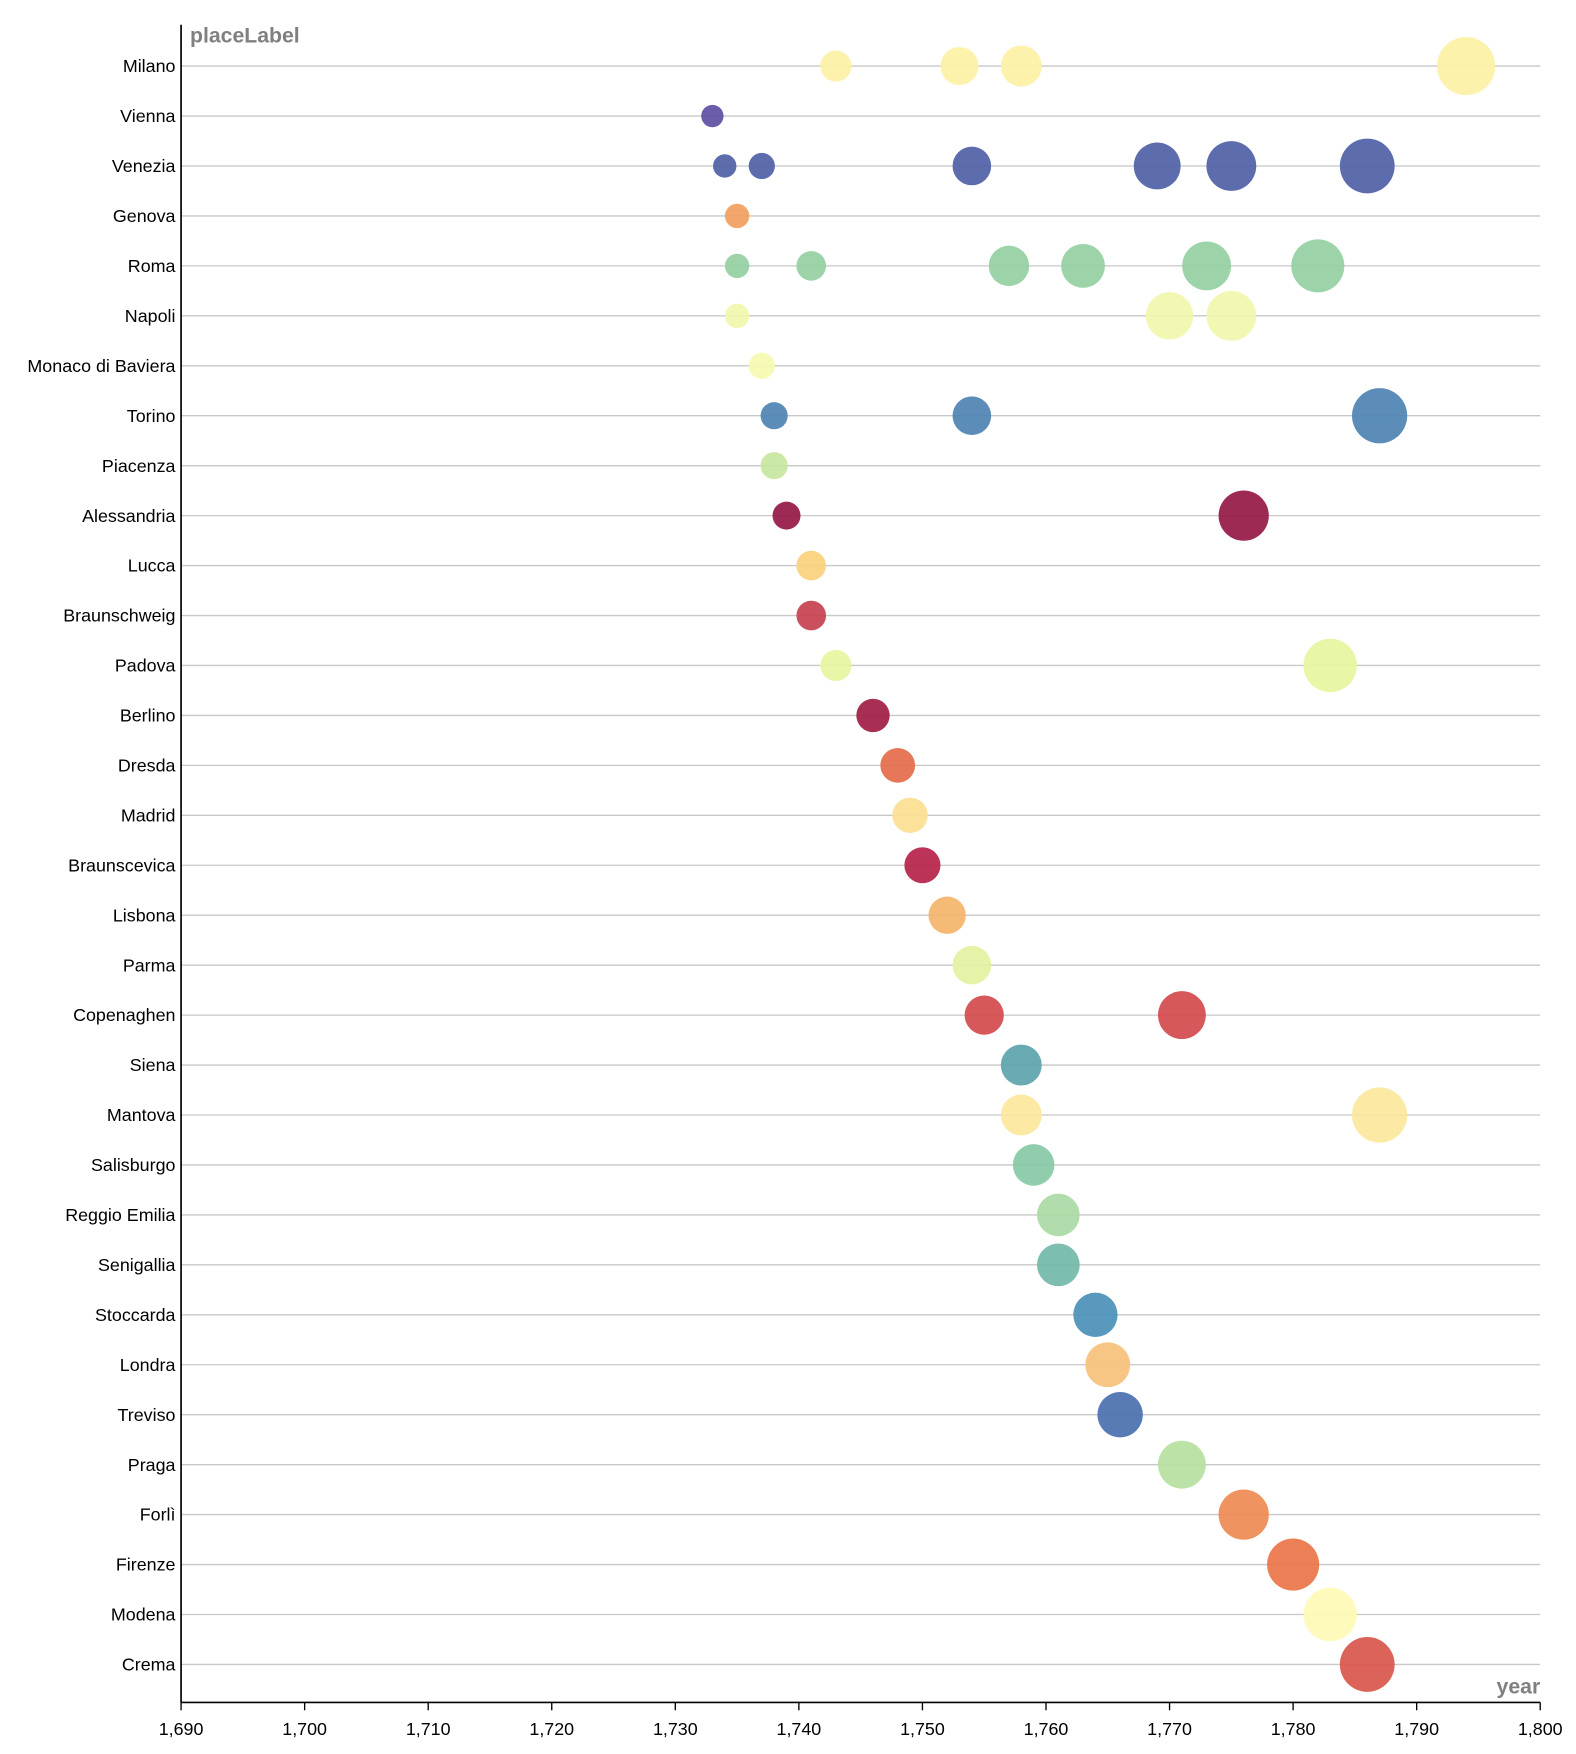  I want to click on y-tick-label: Forlì, so click(158, 1515).